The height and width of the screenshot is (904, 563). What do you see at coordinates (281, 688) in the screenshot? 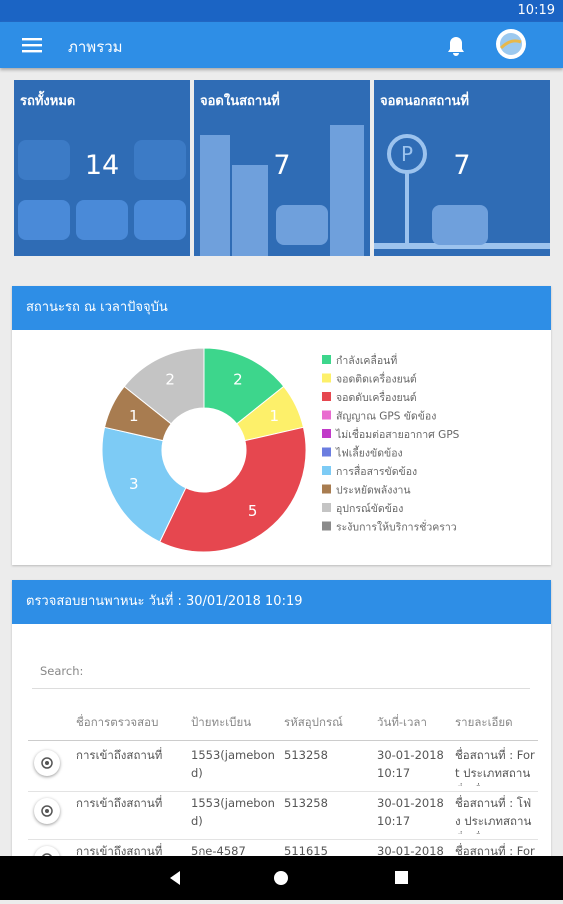
I see `search-field` at bounding box center [281, 688].